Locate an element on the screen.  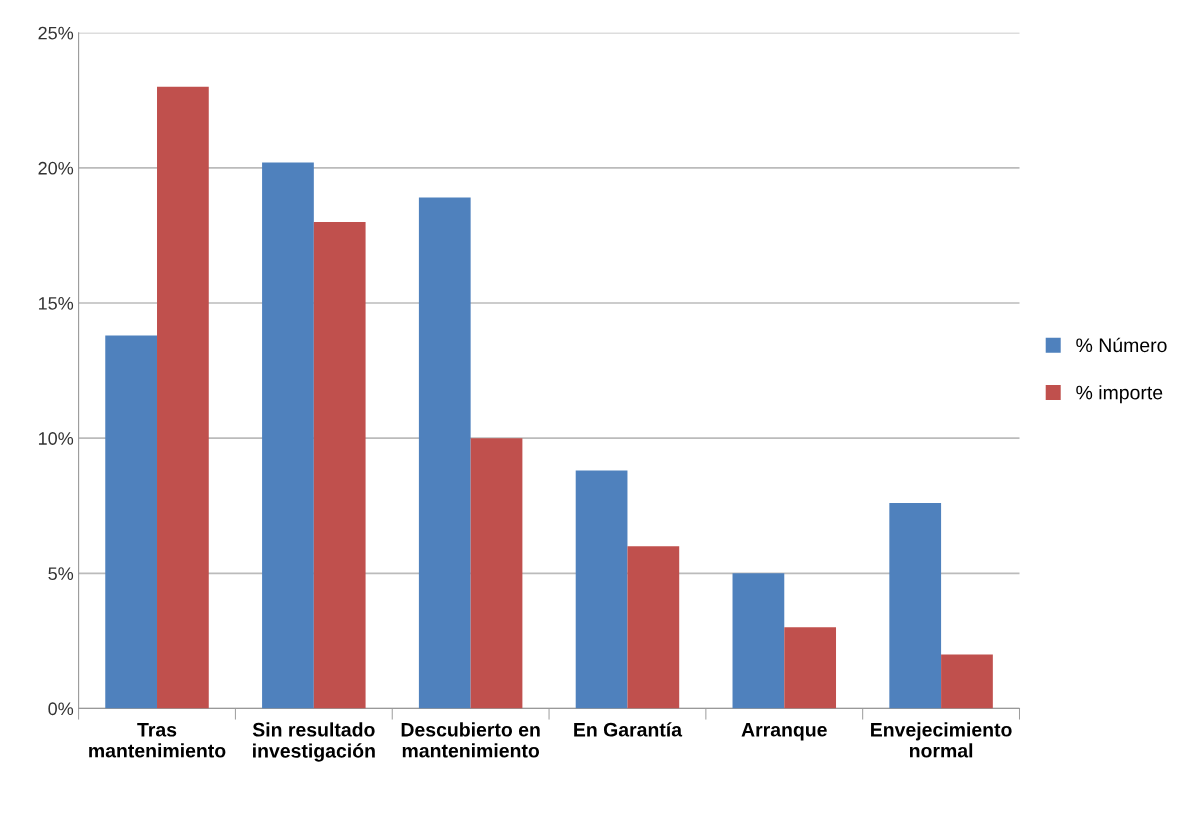
x-tick-label: Sin resultado investigación is located at coordinates (313, 742).